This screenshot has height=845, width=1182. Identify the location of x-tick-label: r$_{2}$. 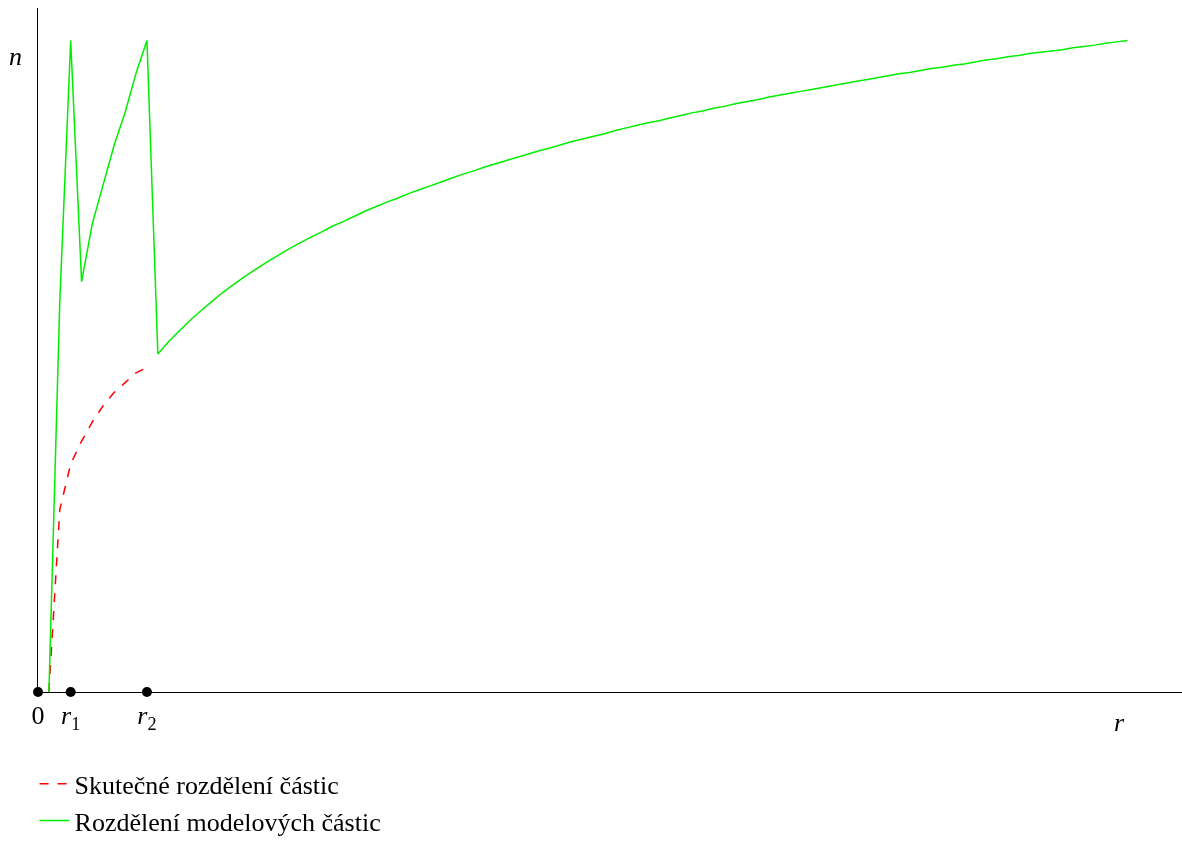
(147, 717).